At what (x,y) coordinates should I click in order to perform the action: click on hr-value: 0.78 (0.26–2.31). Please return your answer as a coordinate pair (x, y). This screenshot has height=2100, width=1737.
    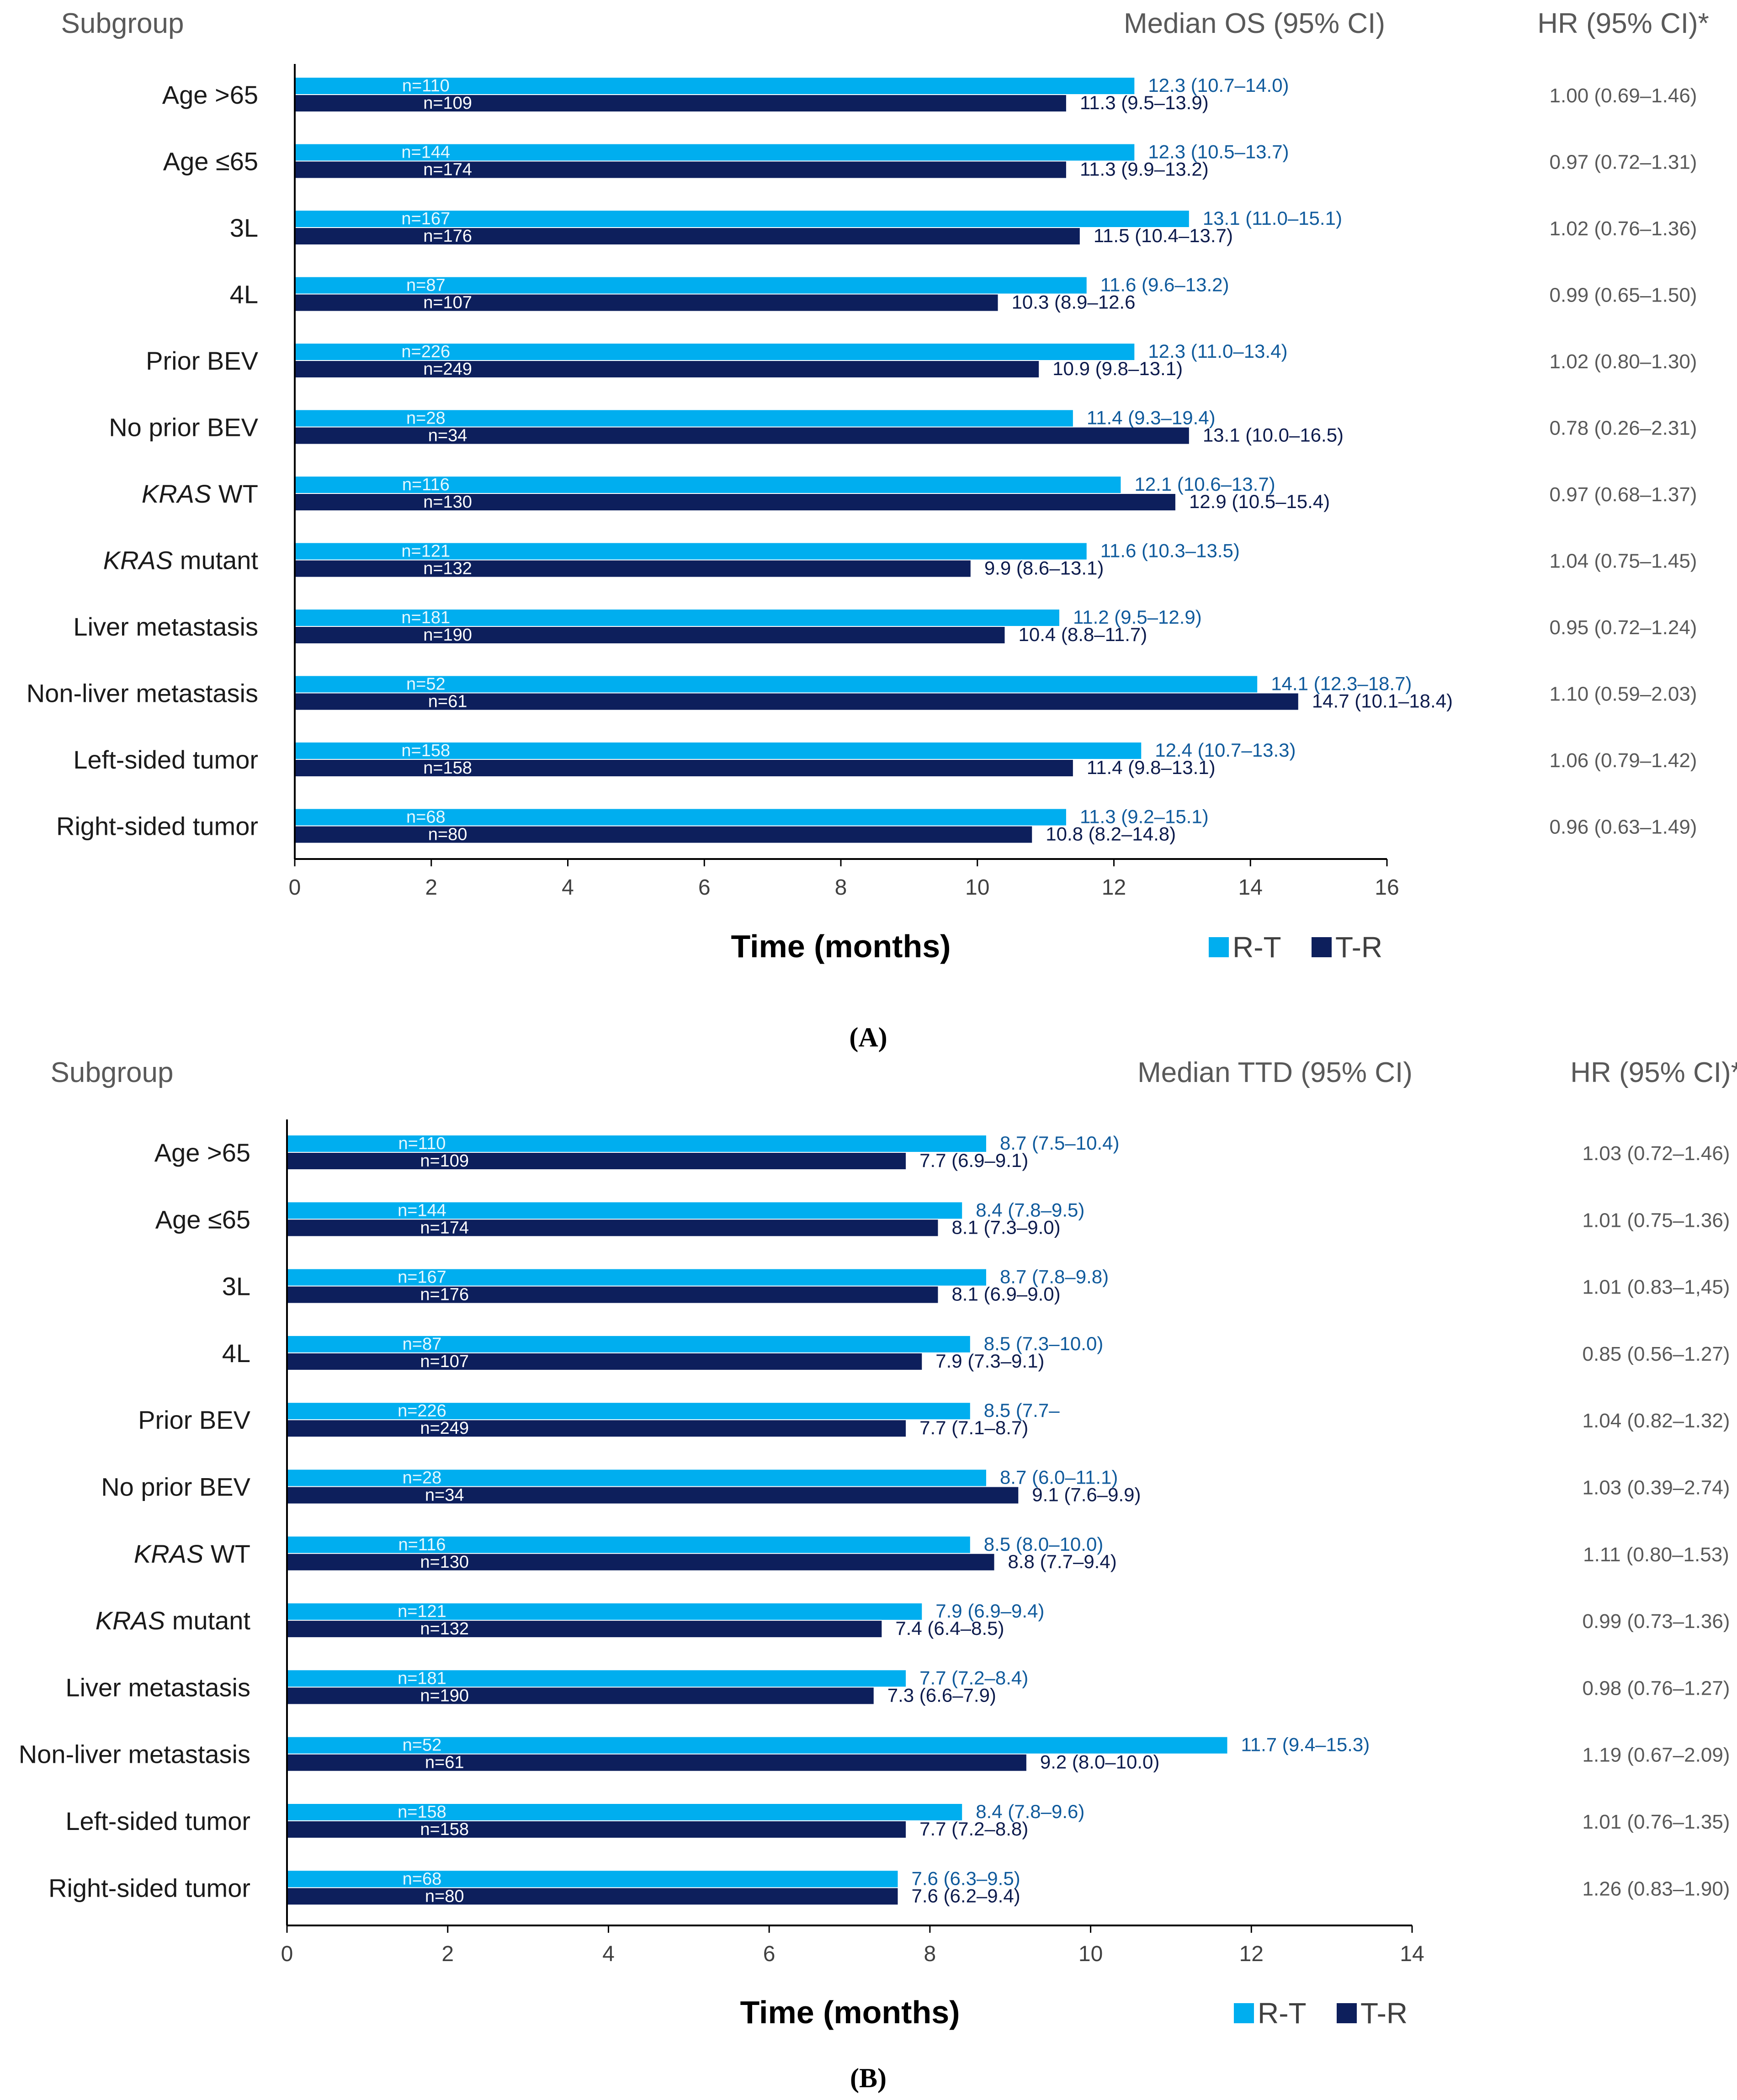
    Looking at the image, I should click on (1623, 429).